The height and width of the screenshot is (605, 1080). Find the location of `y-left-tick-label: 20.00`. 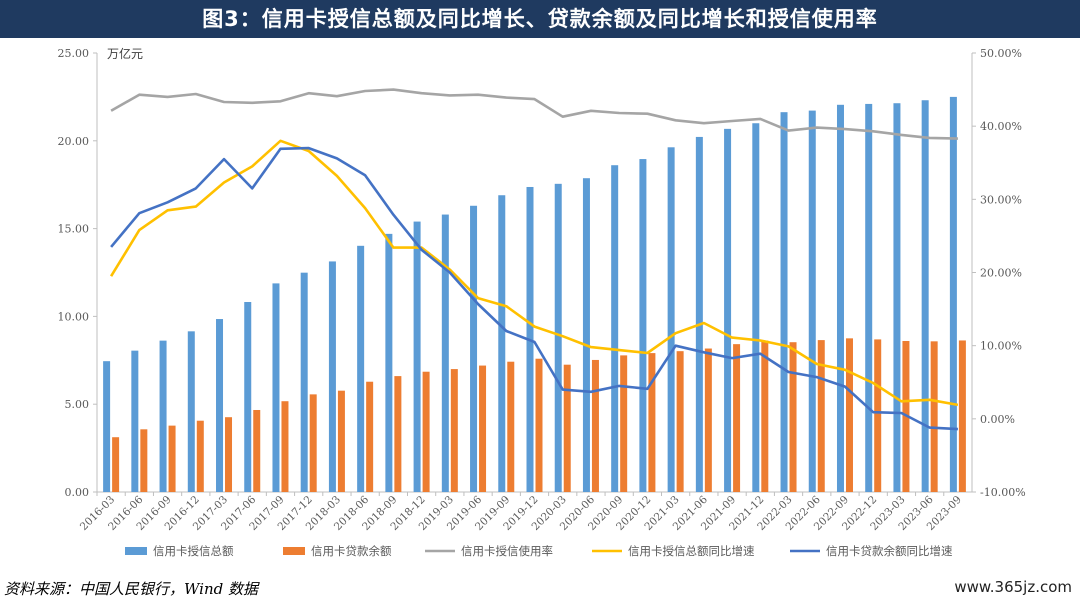

y-left-tick-label: 20.00 is located at coordinates (74, 141).